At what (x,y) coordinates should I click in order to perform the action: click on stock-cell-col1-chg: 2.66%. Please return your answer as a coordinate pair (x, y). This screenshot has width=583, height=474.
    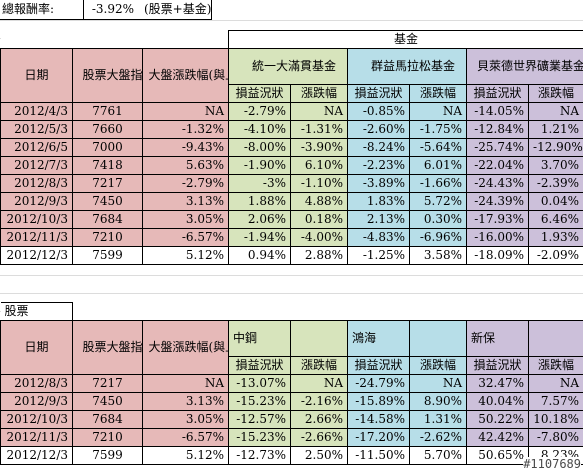
    Looking at the image, I should click on (319, 419).